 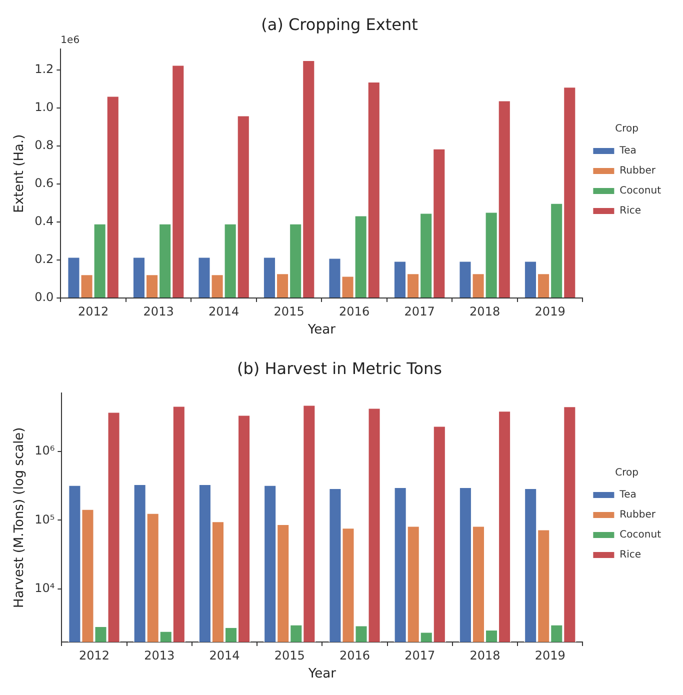 What do you see at coordinates (44, 145) in the screenshot?
I see `y-tick-label: 0.8` at bounding box center [44, 145].